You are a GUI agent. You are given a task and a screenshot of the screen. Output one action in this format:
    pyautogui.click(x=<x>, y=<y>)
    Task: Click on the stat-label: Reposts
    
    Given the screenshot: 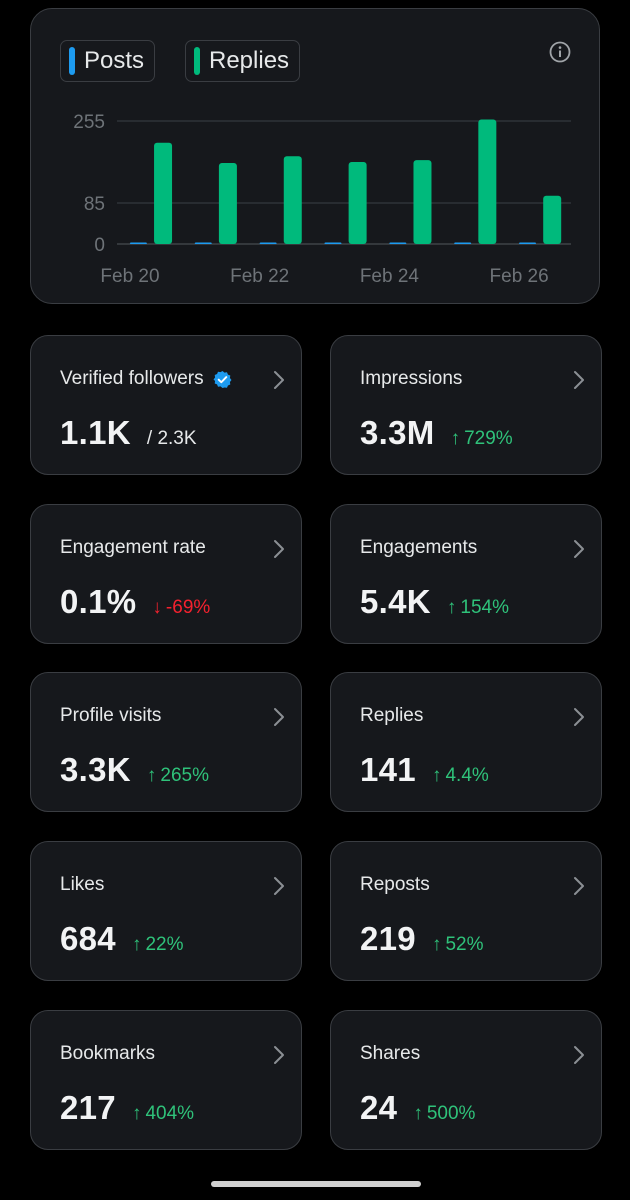 What is the action you would take?
    pyautogui.click(x=395, y=885)
    